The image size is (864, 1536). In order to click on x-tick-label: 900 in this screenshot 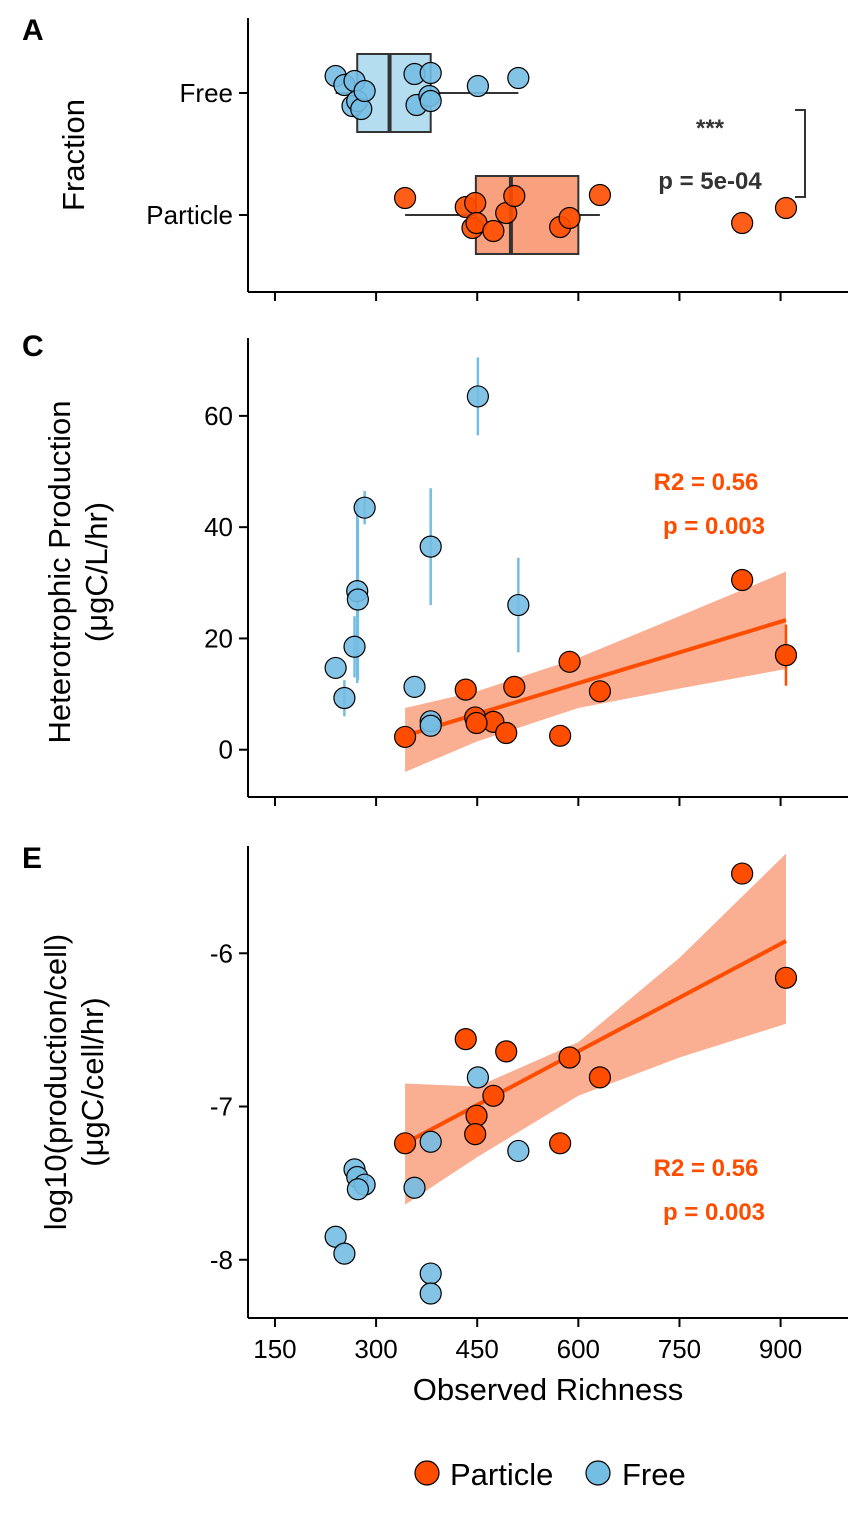, I will do `click(780, 1349)`.